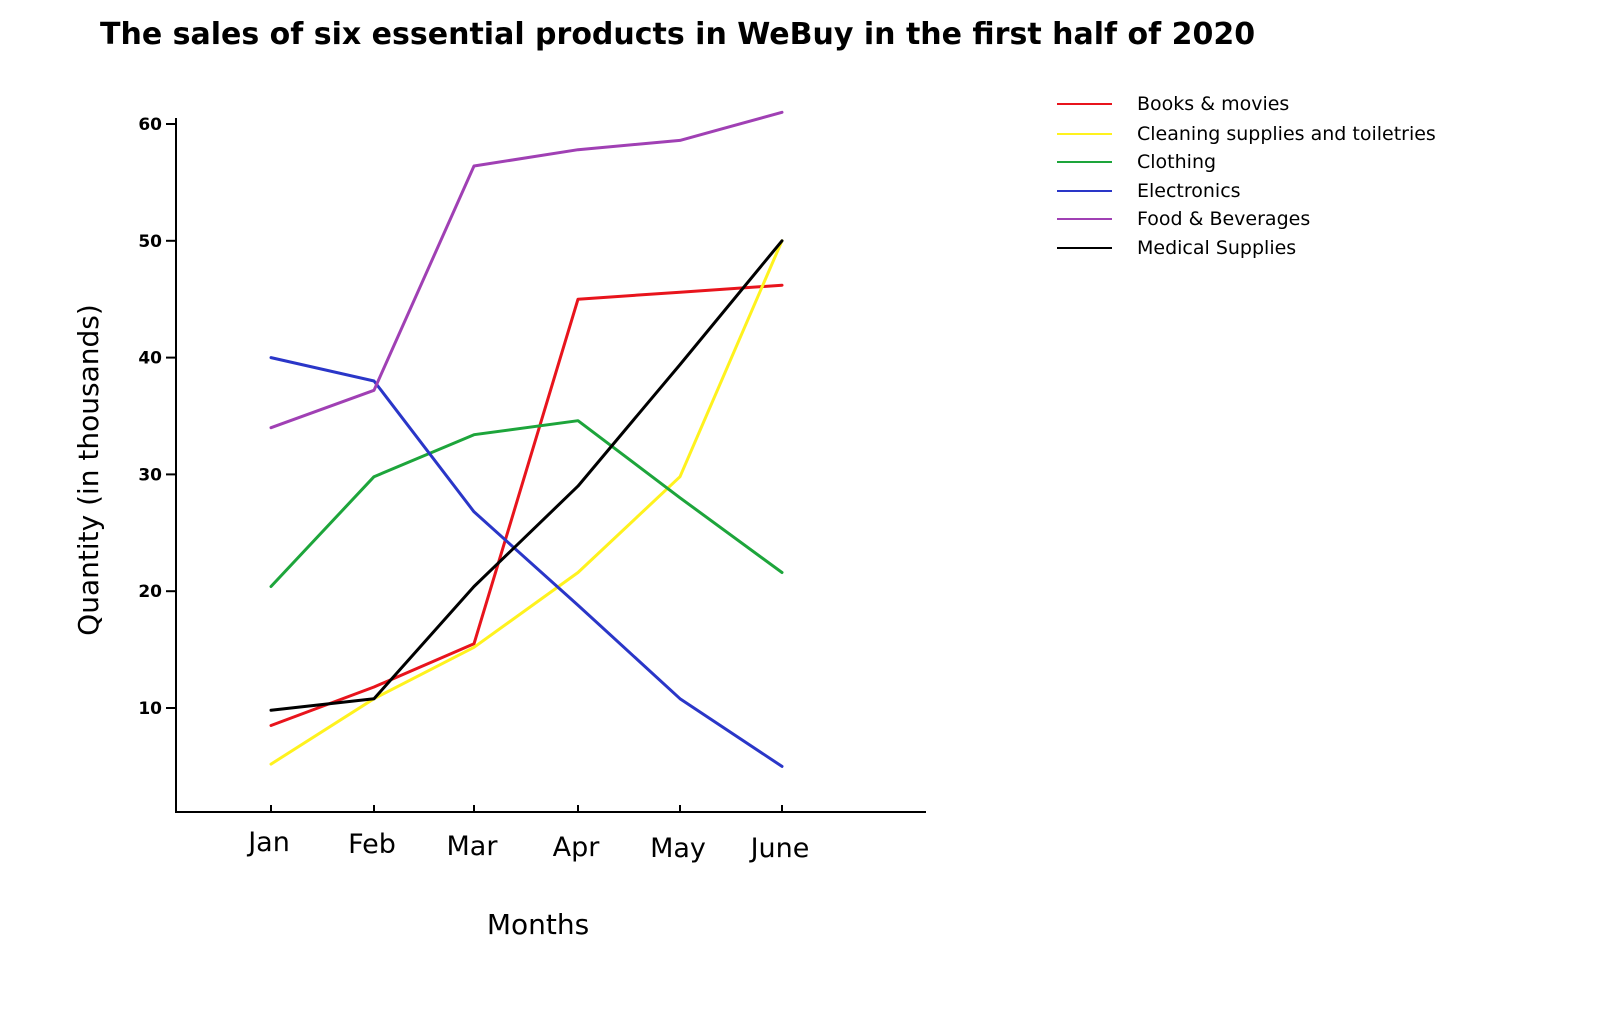 The width and height of the screenshot is (1600, 1035). Describe the element at coordinates (1189, 191) in the screenshot. I see `legend-label: Electronics` at that location.